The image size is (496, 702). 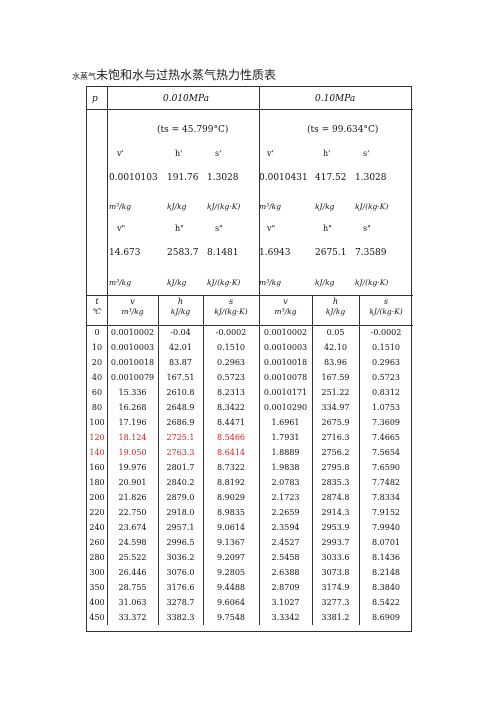 I want to click on column-header-temperature: t ℃, so click(x=97, y=307).